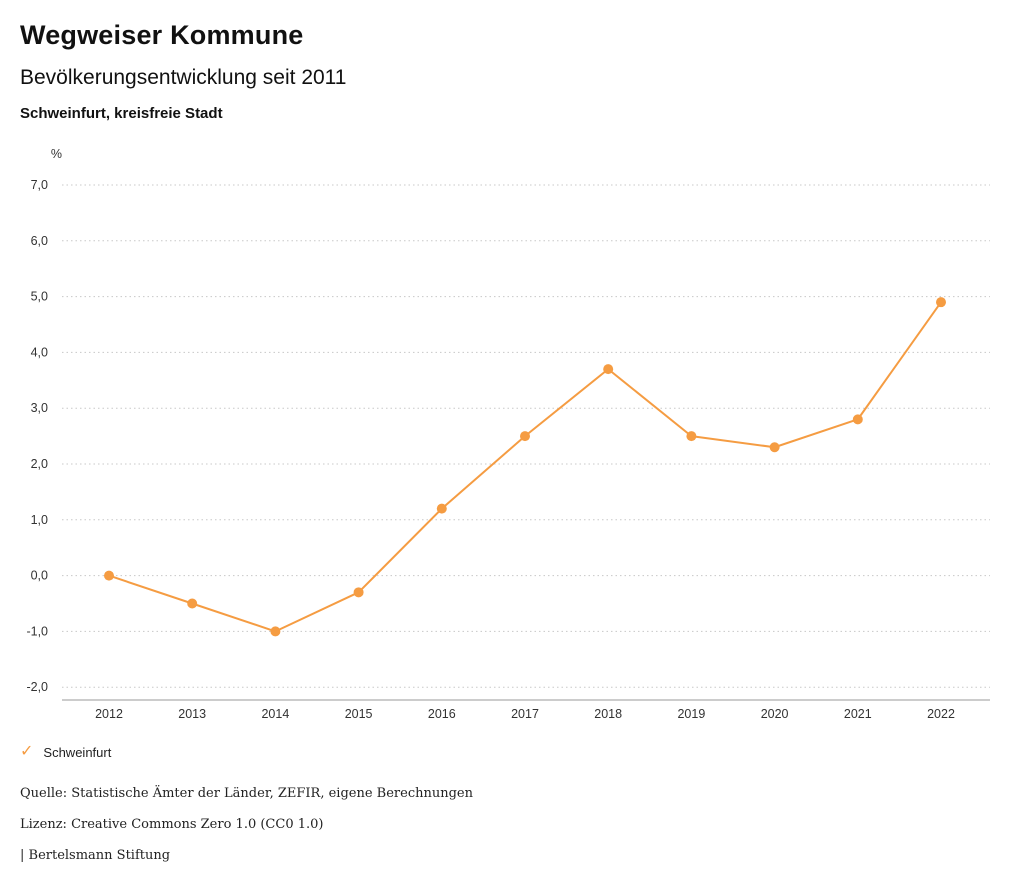  I want to click on y-tick-label: 0,0, so click(39, 576).